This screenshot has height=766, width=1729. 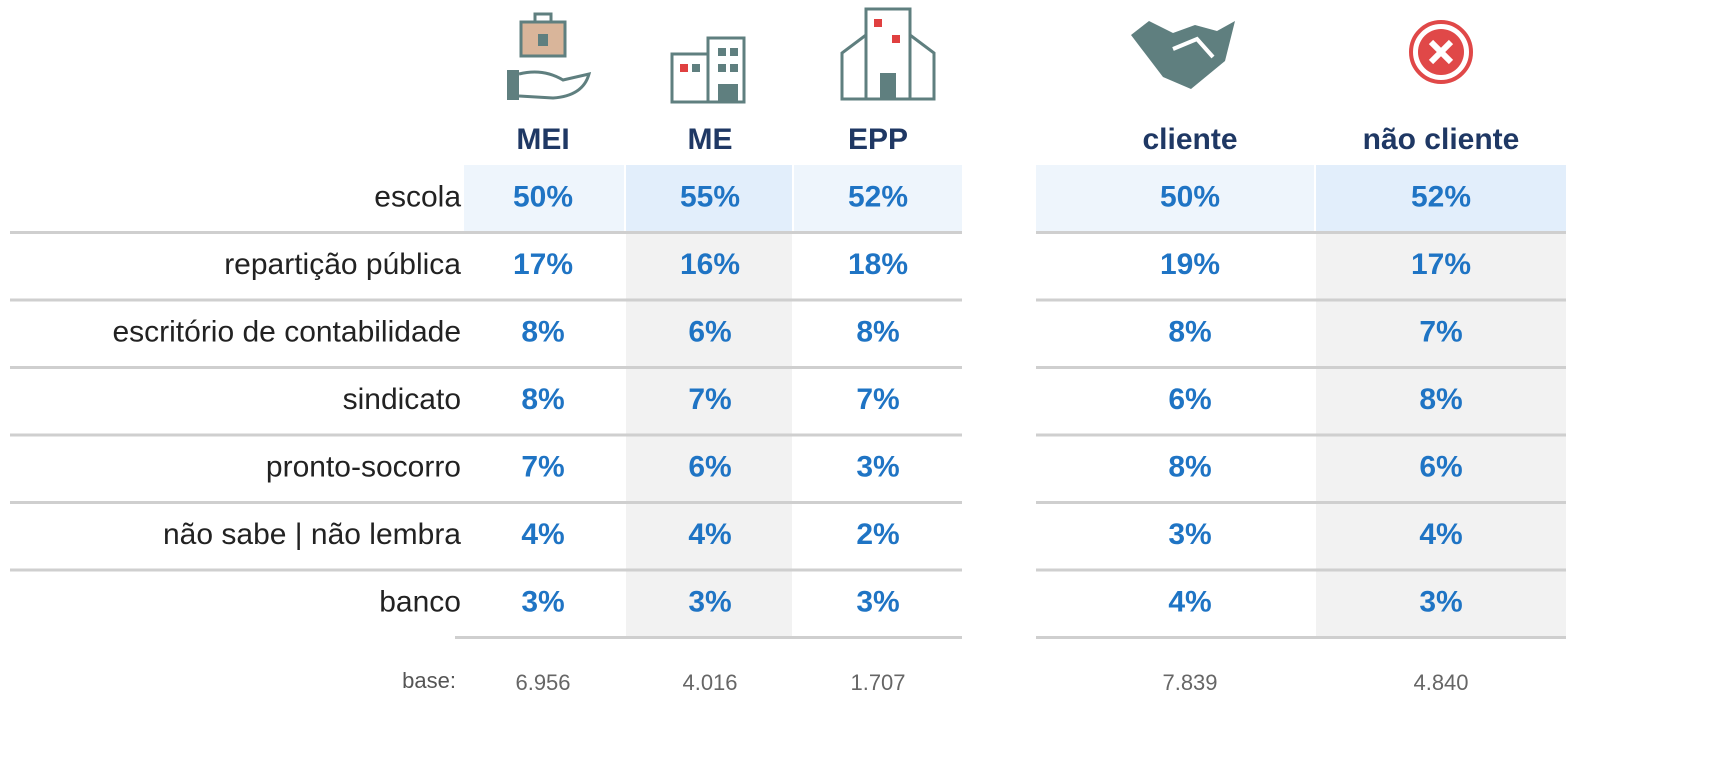 I want to click on column-header: MEI, so click(x=542, y=139).